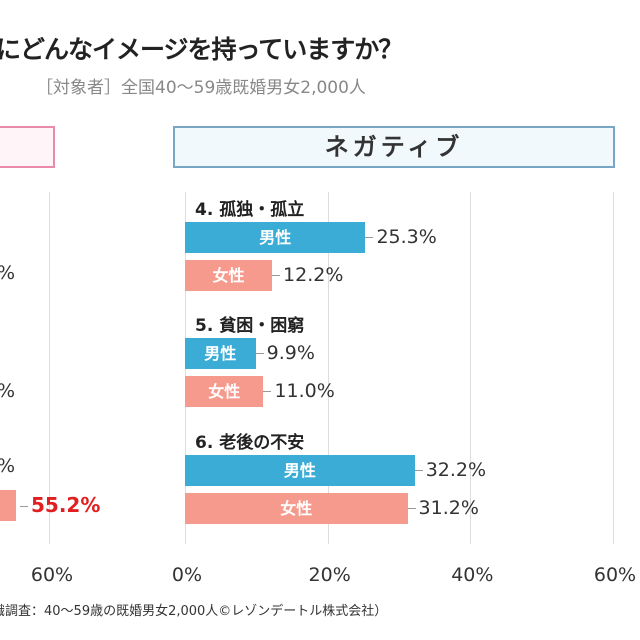 The height and width of the screenshot is (640, 640). I want to click on negative-header-box: ネガティブ, so click(394, 147).